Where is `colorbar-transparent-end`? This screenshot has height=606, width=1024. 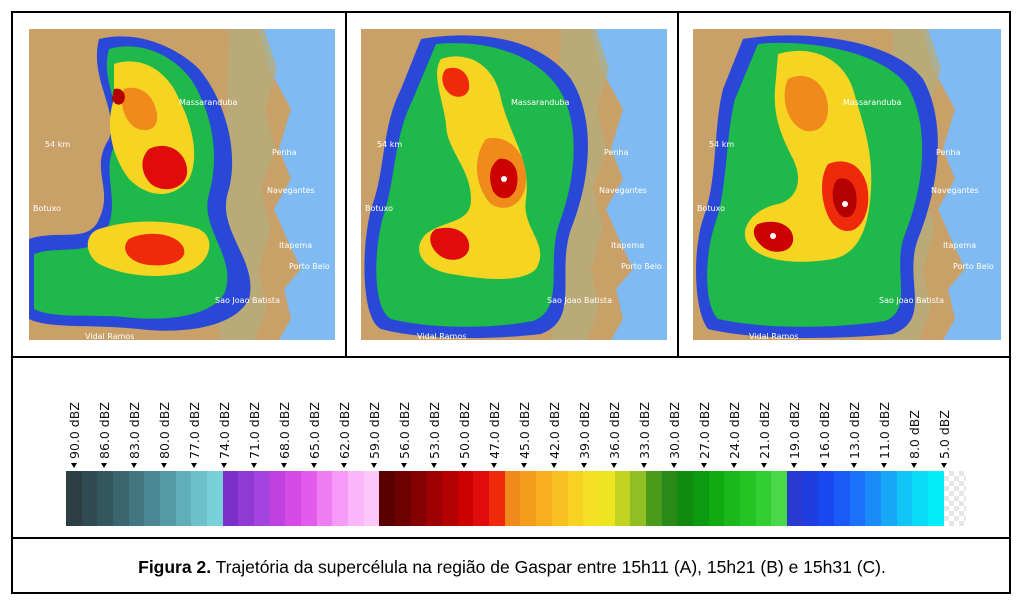 colorbar-transparent-end is located at coordinates (955, 498).